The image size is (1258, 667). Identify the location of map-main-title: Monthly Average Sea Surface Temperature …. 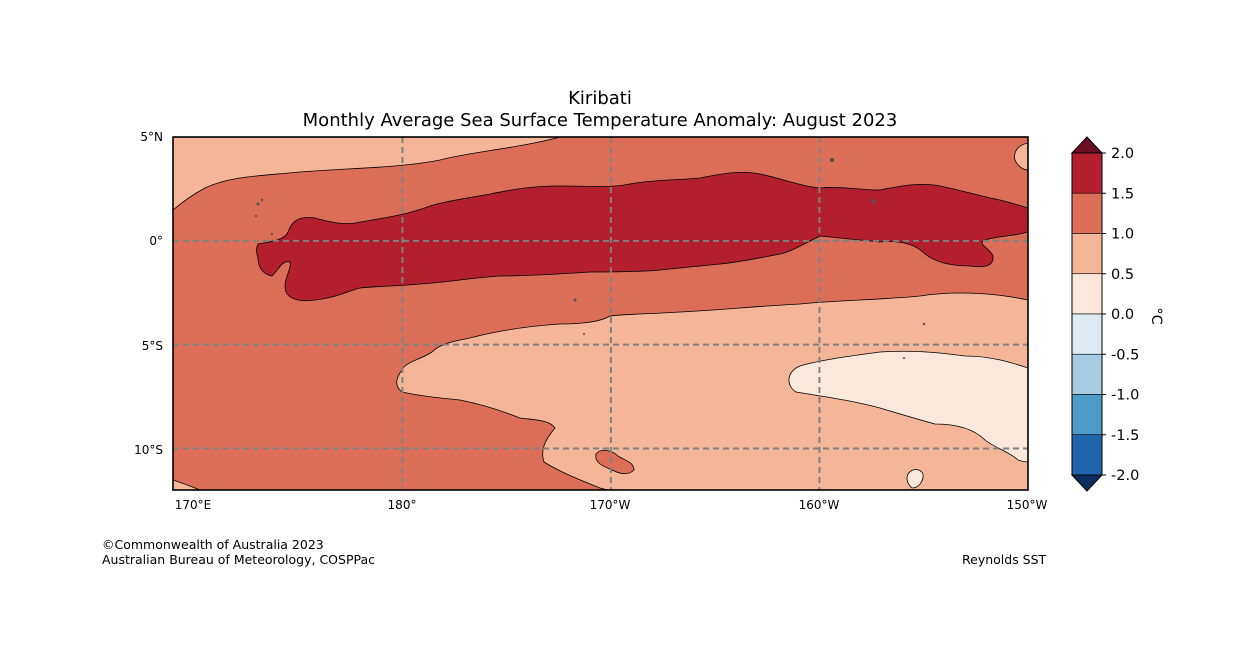
(600, 120).